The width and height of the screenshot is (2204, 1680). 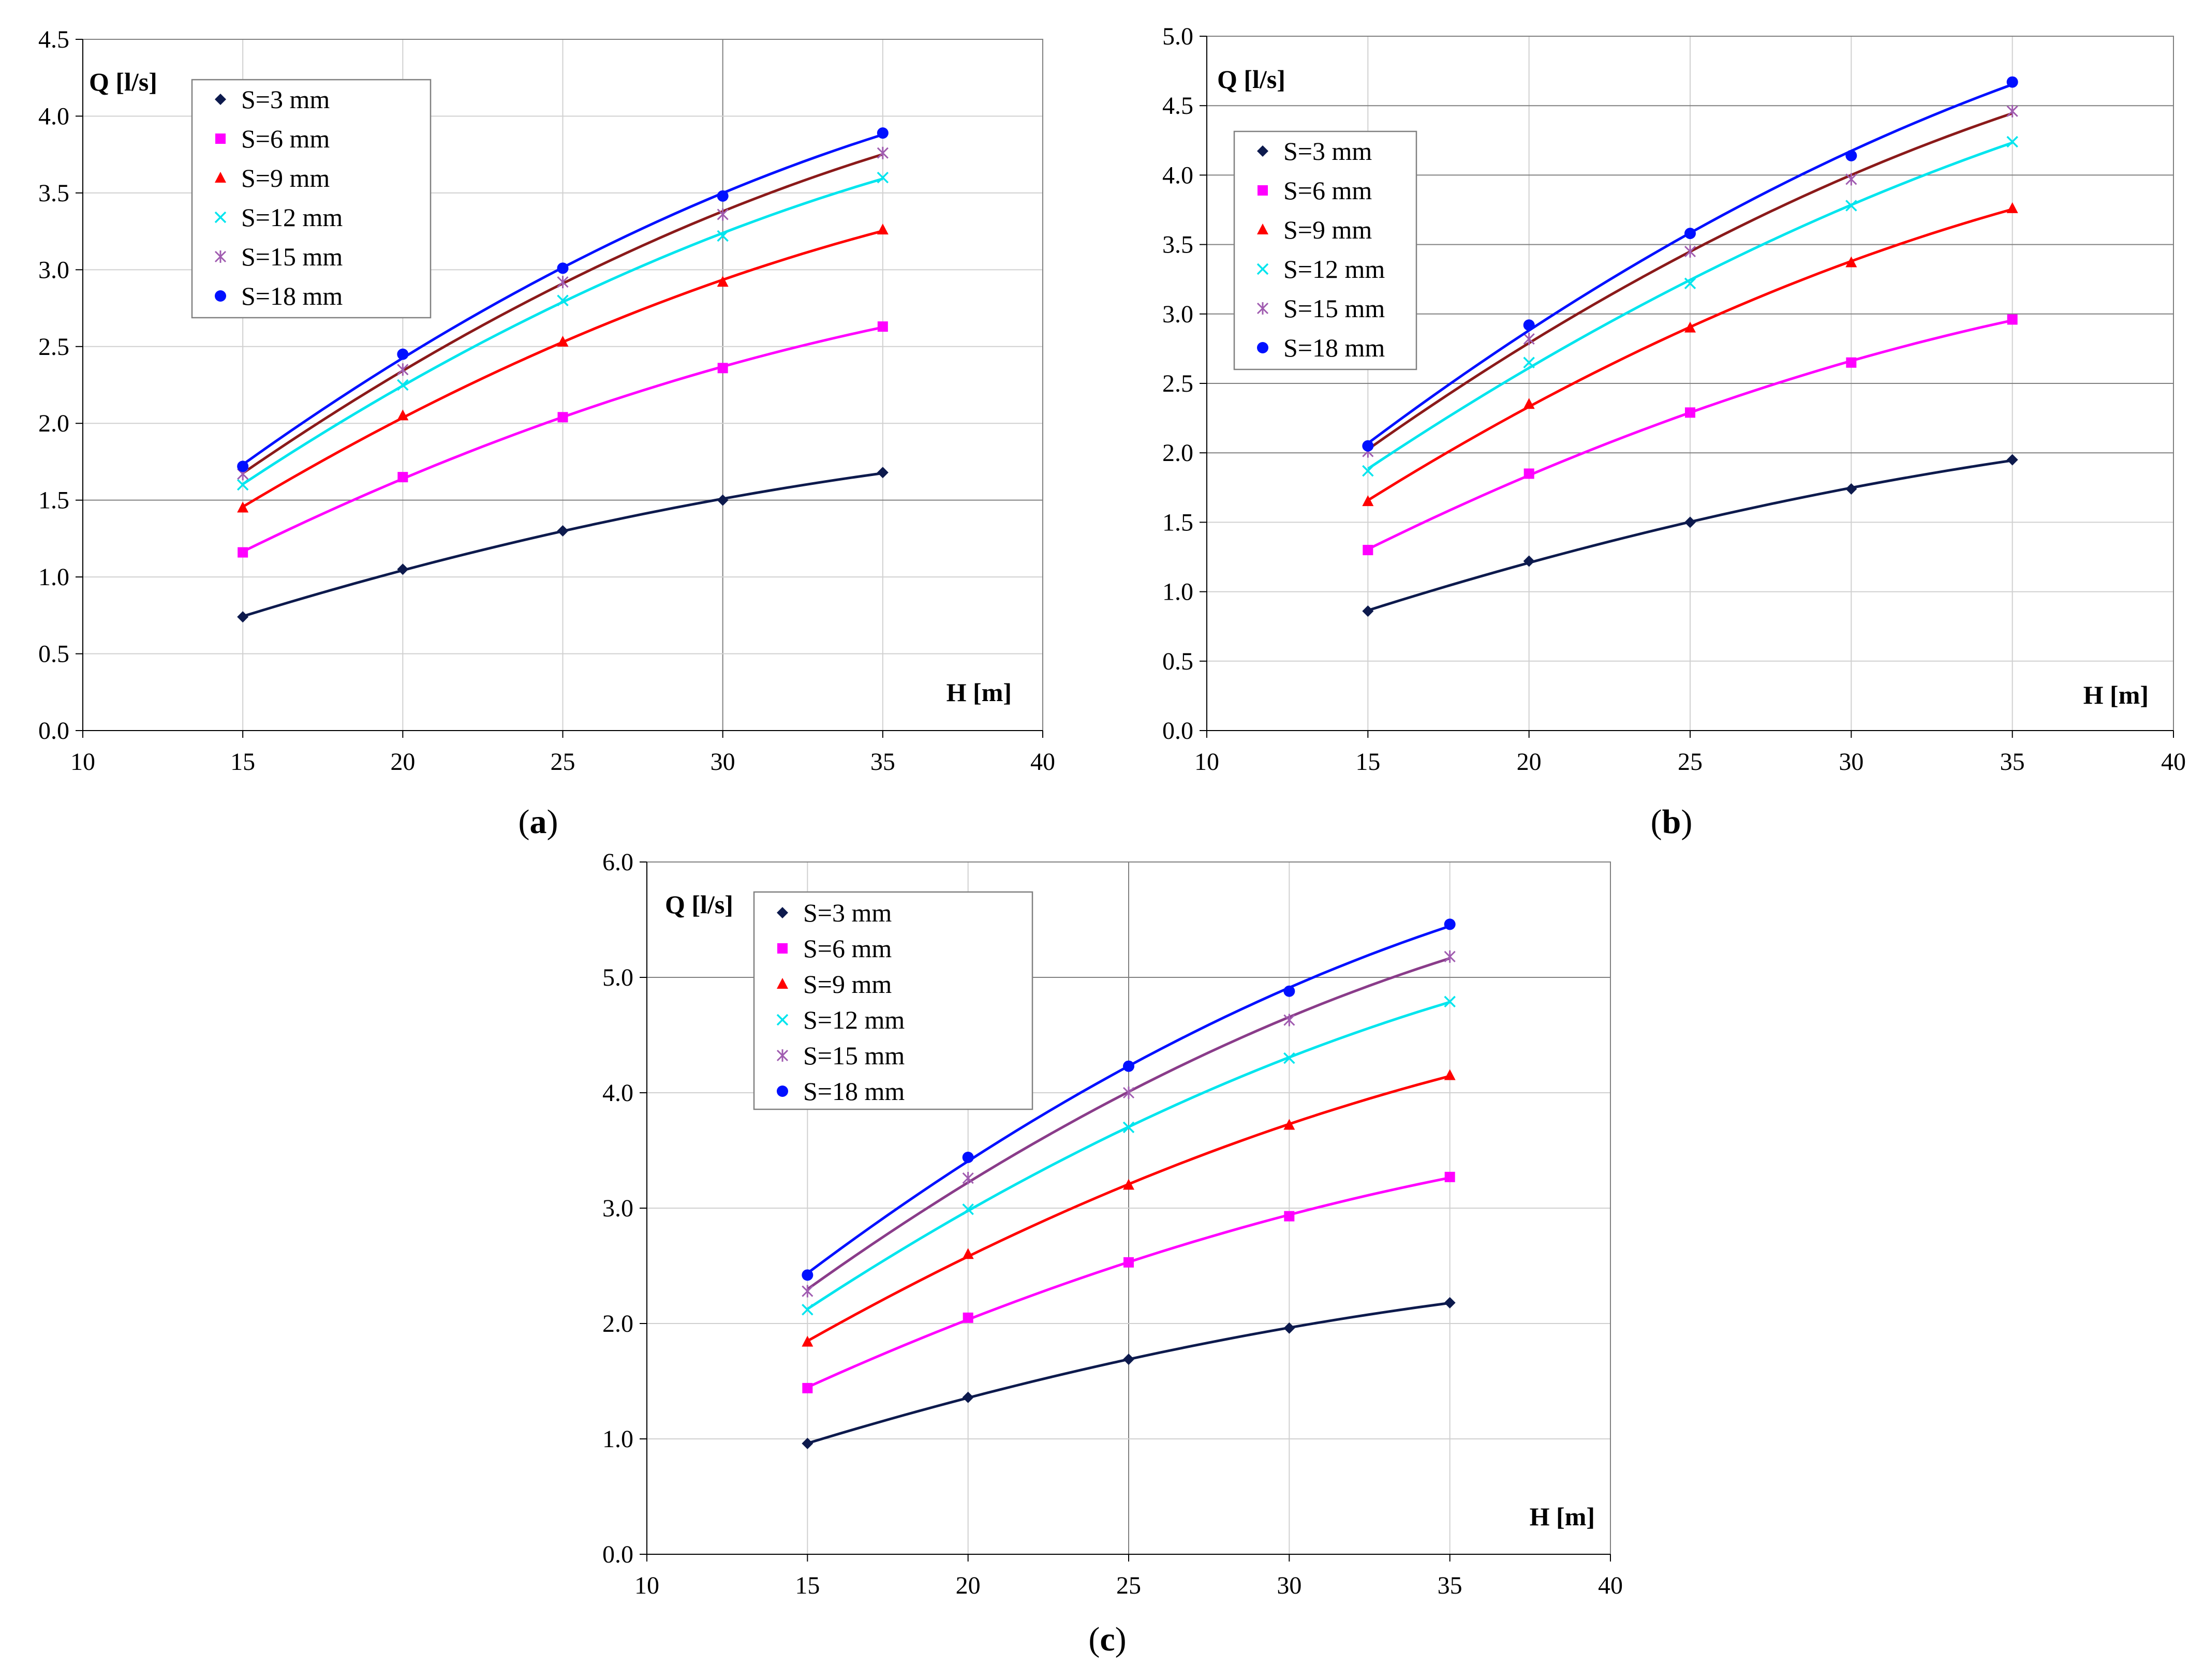 I want to click on x-tick-label: 25, so click(x=1128, y=1585).